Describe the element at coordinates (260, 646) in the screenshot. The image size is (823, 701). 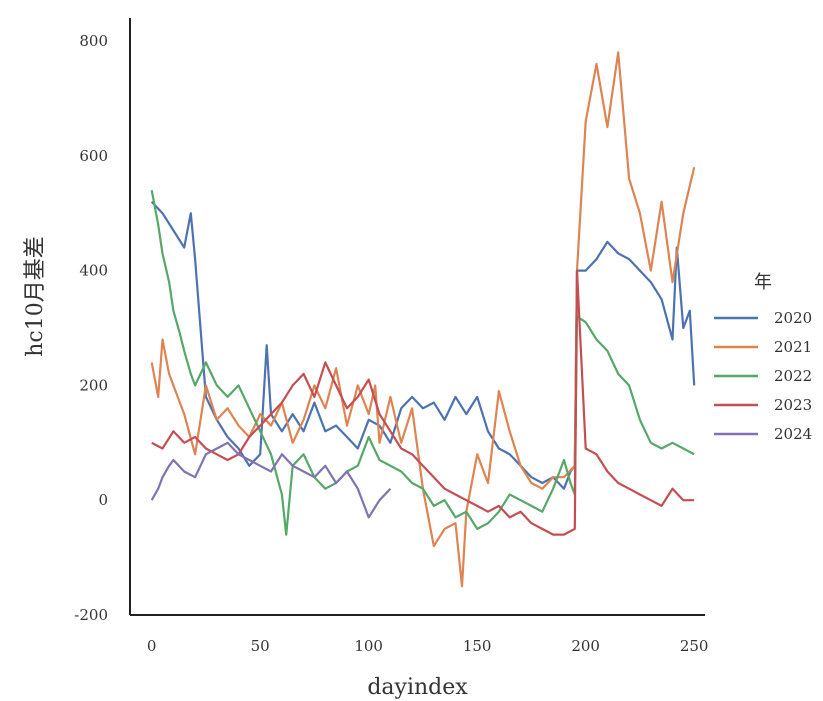
I see `x-tick-label: 50` at that location.